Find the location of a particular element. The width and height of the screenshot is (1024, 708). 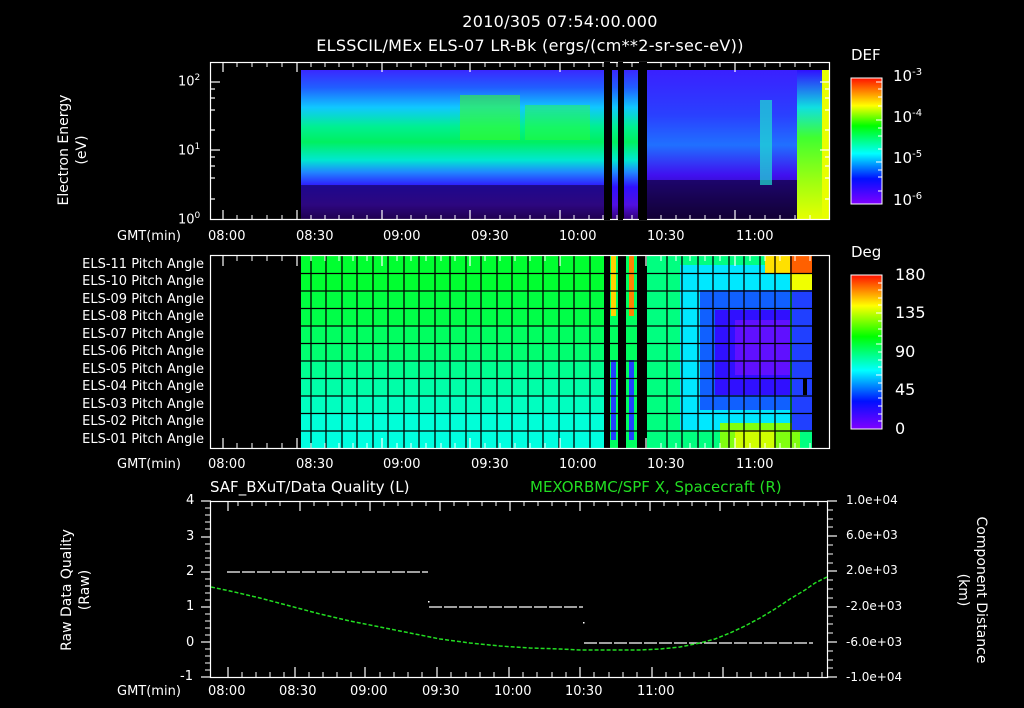

quality-ytick-1: 1 is located at coordinates (190, 606).